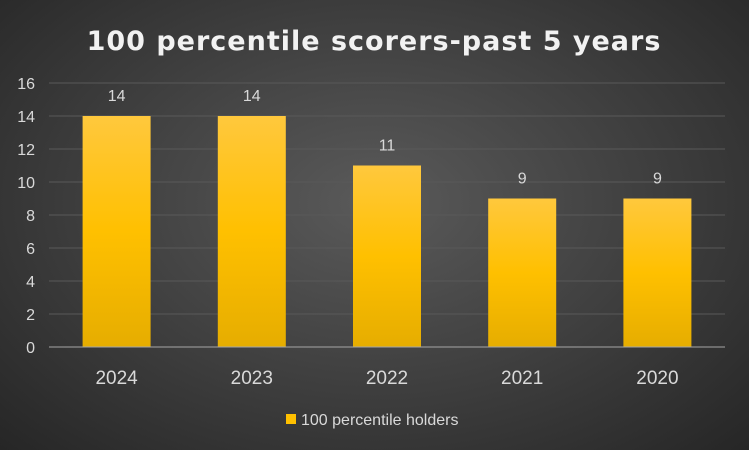 This screenshot has height=450, width=749. I want to click on y-tick-label: 16, so click(26, 84).